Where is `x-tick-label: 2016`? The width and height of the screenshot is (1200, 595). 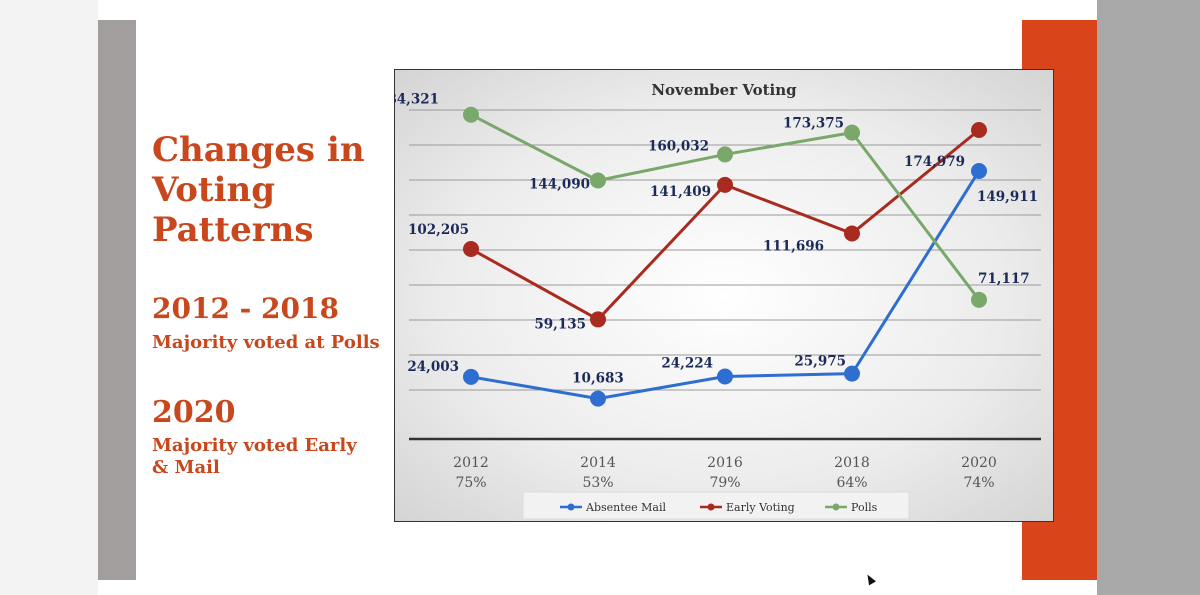
x-tick-label: 2016 is located at coordinates (725, 463).